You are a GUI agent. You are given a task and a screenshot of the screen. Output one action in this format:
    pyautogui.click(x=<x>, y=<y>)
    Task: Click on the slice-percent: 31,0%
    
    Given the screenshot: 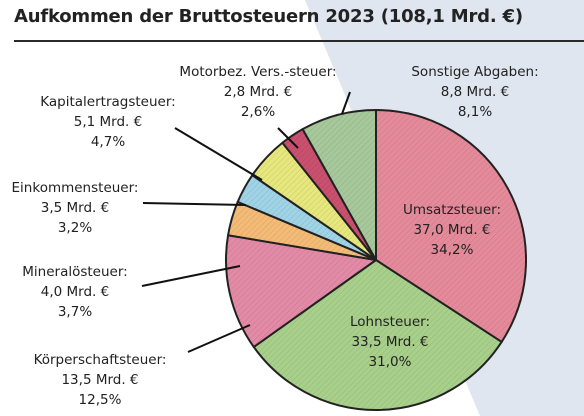 What is the action you would take?
    pyautogui.click(x=390, y=362)
    